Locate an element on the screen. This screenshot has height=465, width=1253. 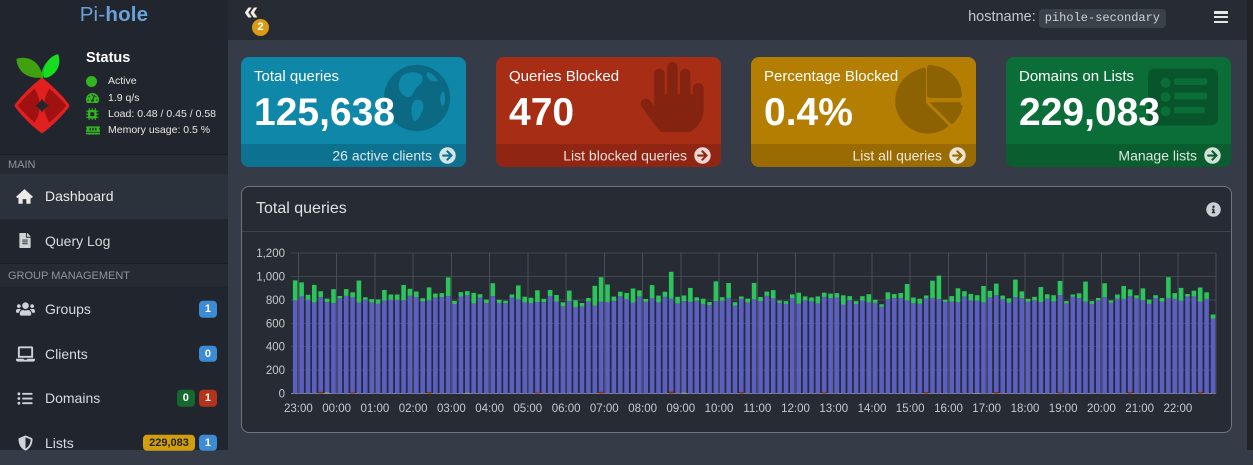
svg-text: 11:00 is located at coordinates (757, 409).